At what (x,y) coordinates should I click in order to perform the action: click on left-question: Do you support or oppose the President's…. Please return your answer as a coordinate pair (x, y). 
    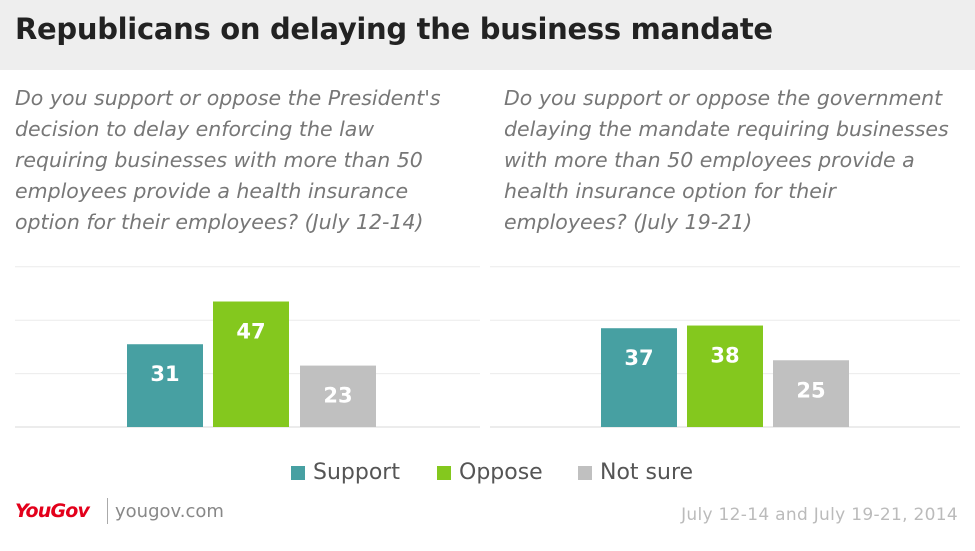
    Looking at the image, I should click on (228, 160).